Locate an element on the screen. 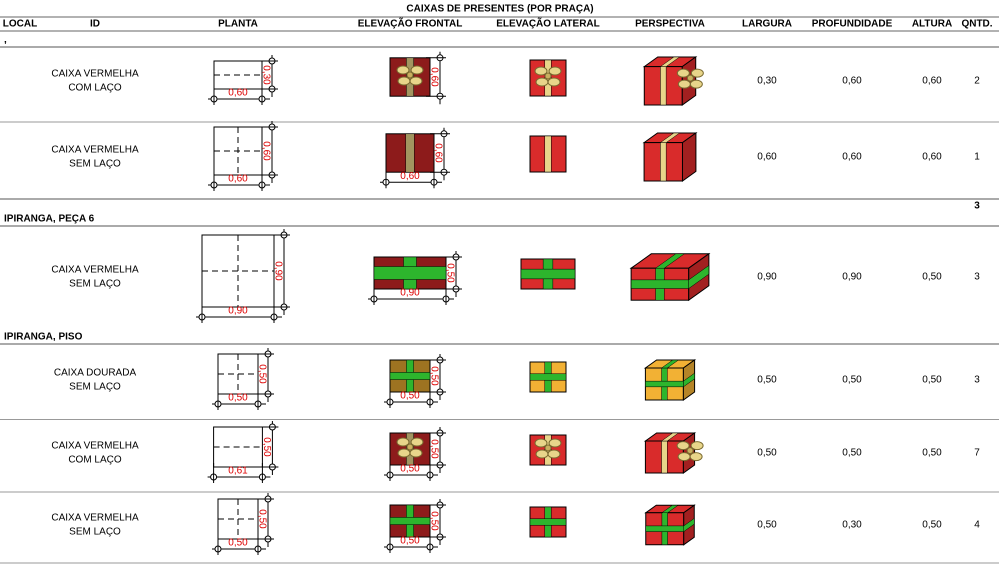 This screenshot has height=568, width=999. group-total: 3 is located at coordinates (977, 206).